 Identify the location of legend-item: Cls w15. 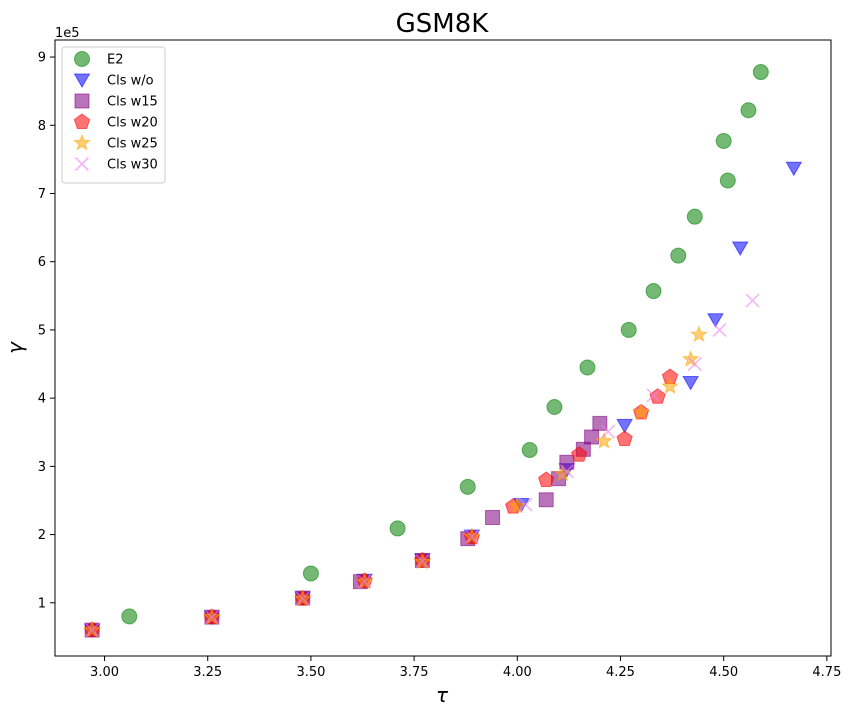
(116, 101).